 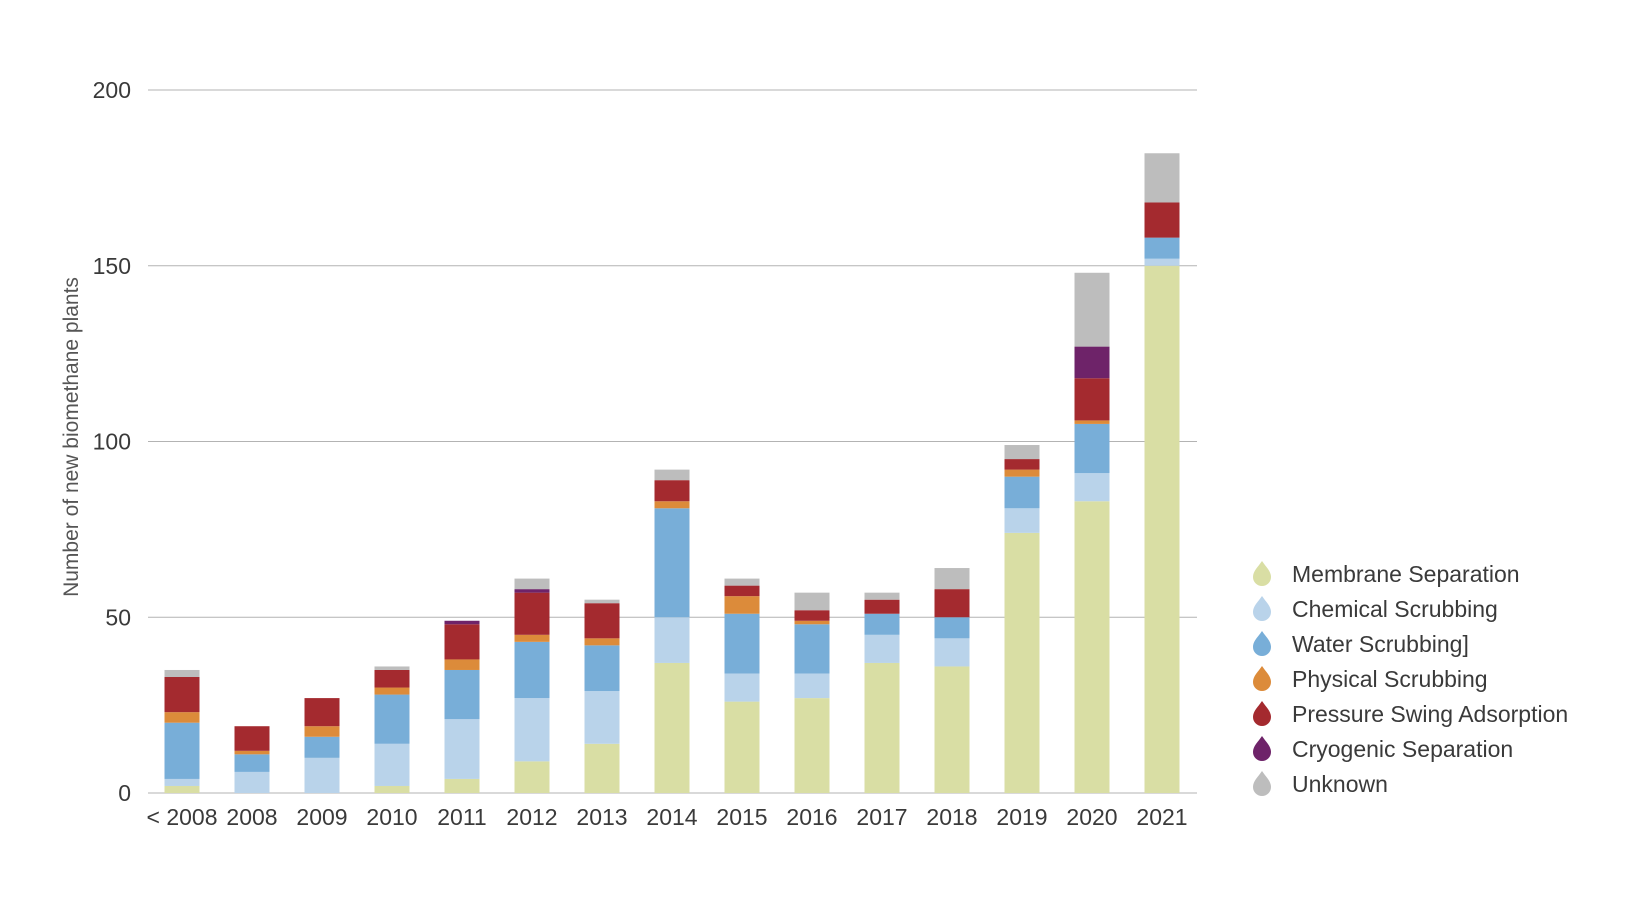 I want to click on legend-item: Chemical Scrubbing, so click(x=1375, y=609).